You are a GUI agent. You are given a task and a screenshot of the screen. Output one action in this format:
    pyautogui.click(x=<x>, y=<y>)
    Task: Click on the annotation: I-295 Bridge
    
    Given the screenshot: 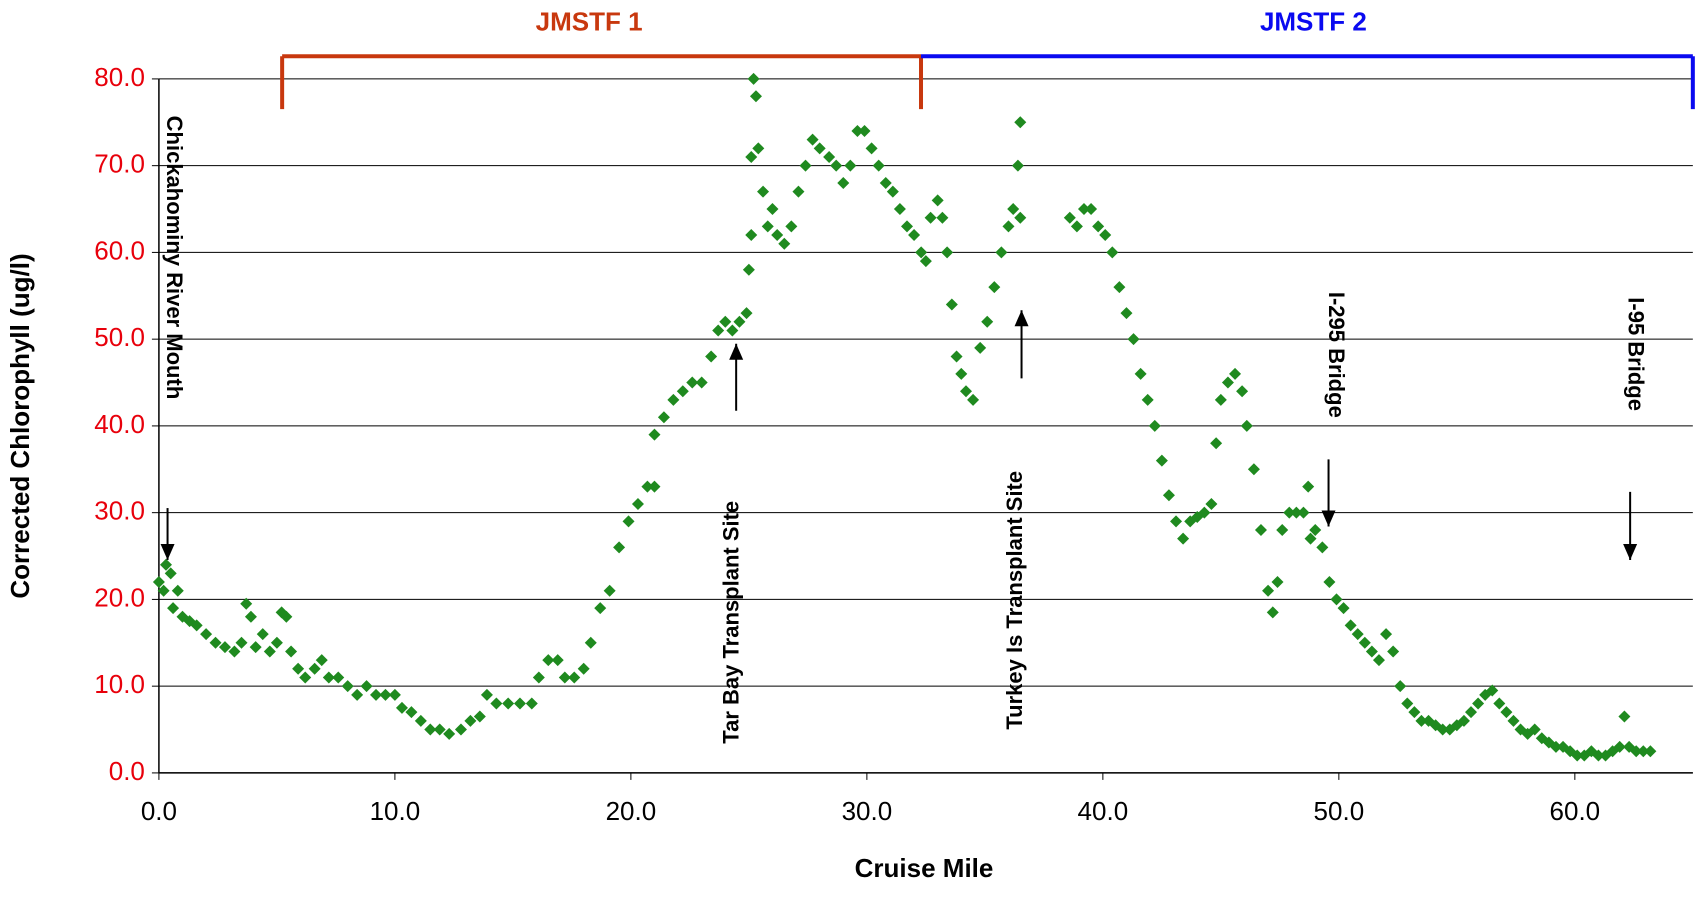 What is the action you would take?
    pyautogui.click(x=1336, y=355)
    